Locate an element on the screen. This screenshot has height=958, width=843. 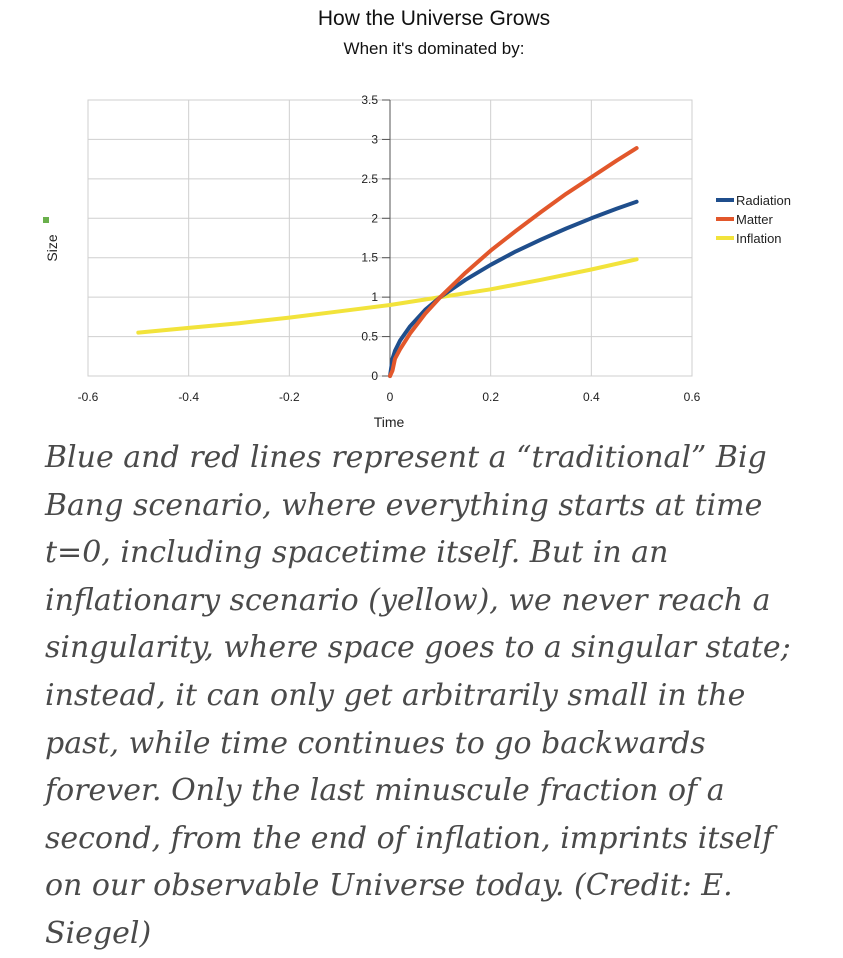
y-tick-label: 1.5 is located at coordinates (369, 258).